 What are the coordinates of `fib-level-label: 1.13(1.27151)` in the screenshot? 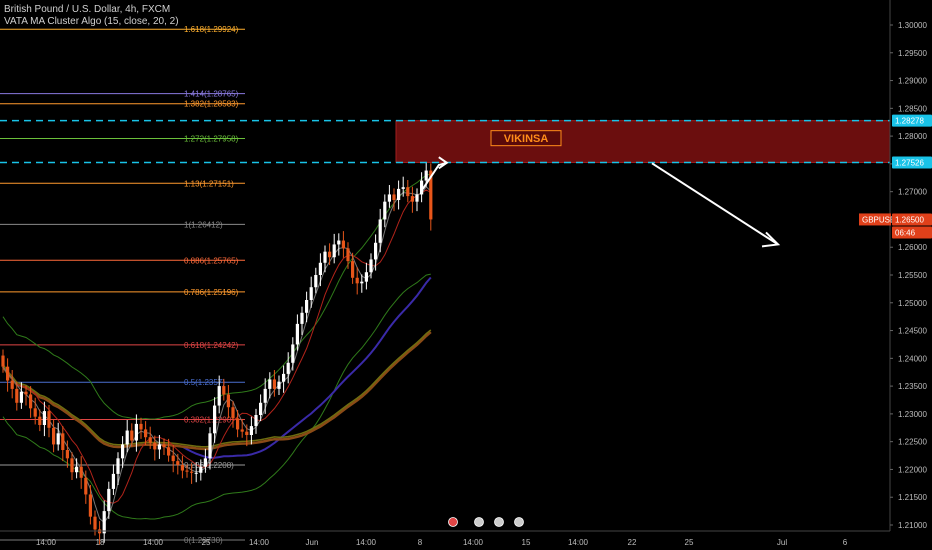 It's located at (209, 183).